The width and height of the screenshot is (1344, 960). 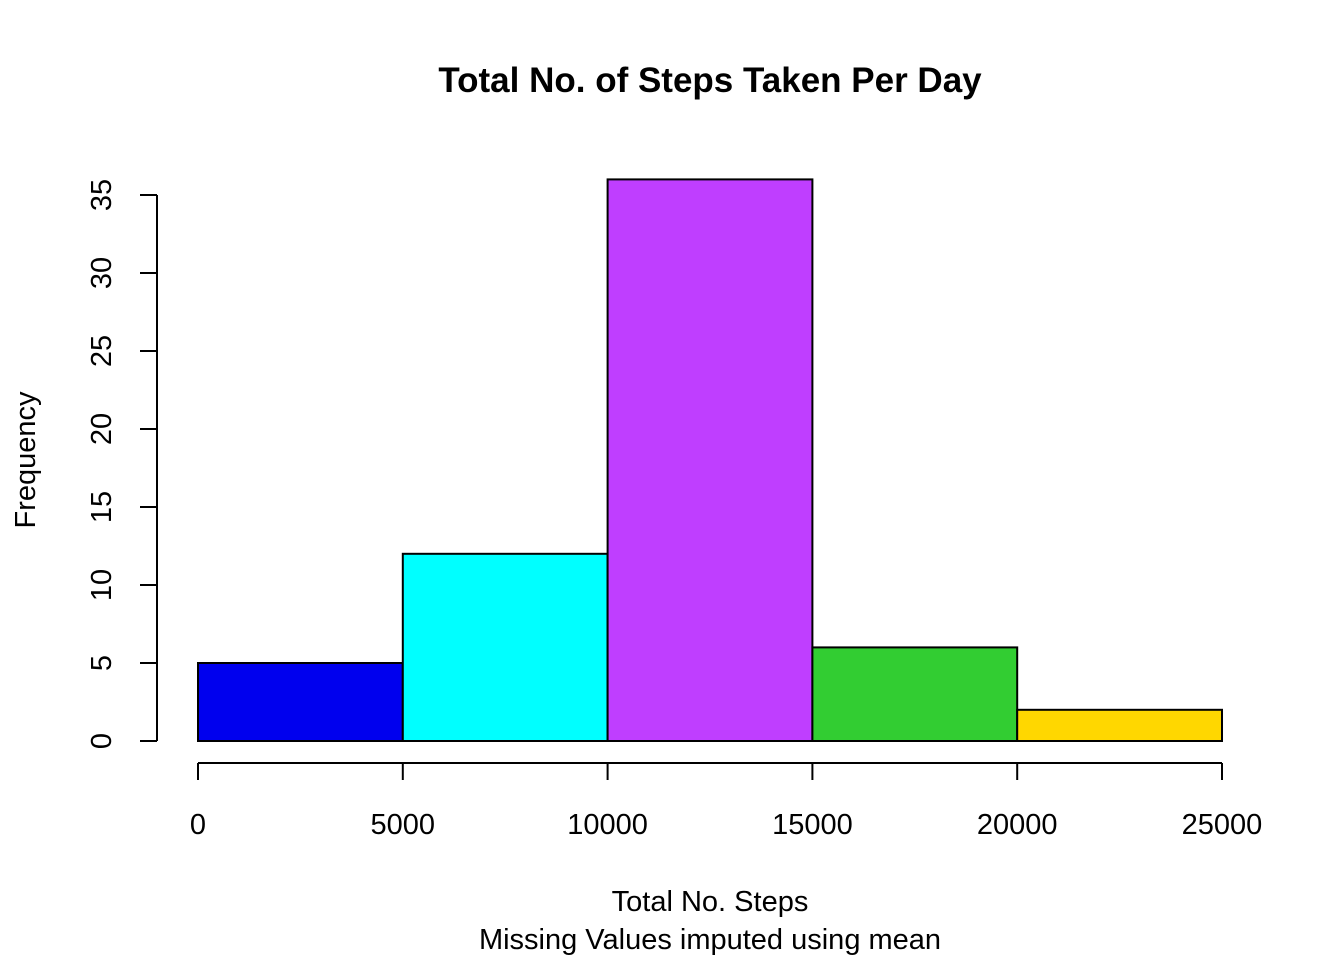 I want to click on x-tick-label: 10000, so click(x=607, y=825).